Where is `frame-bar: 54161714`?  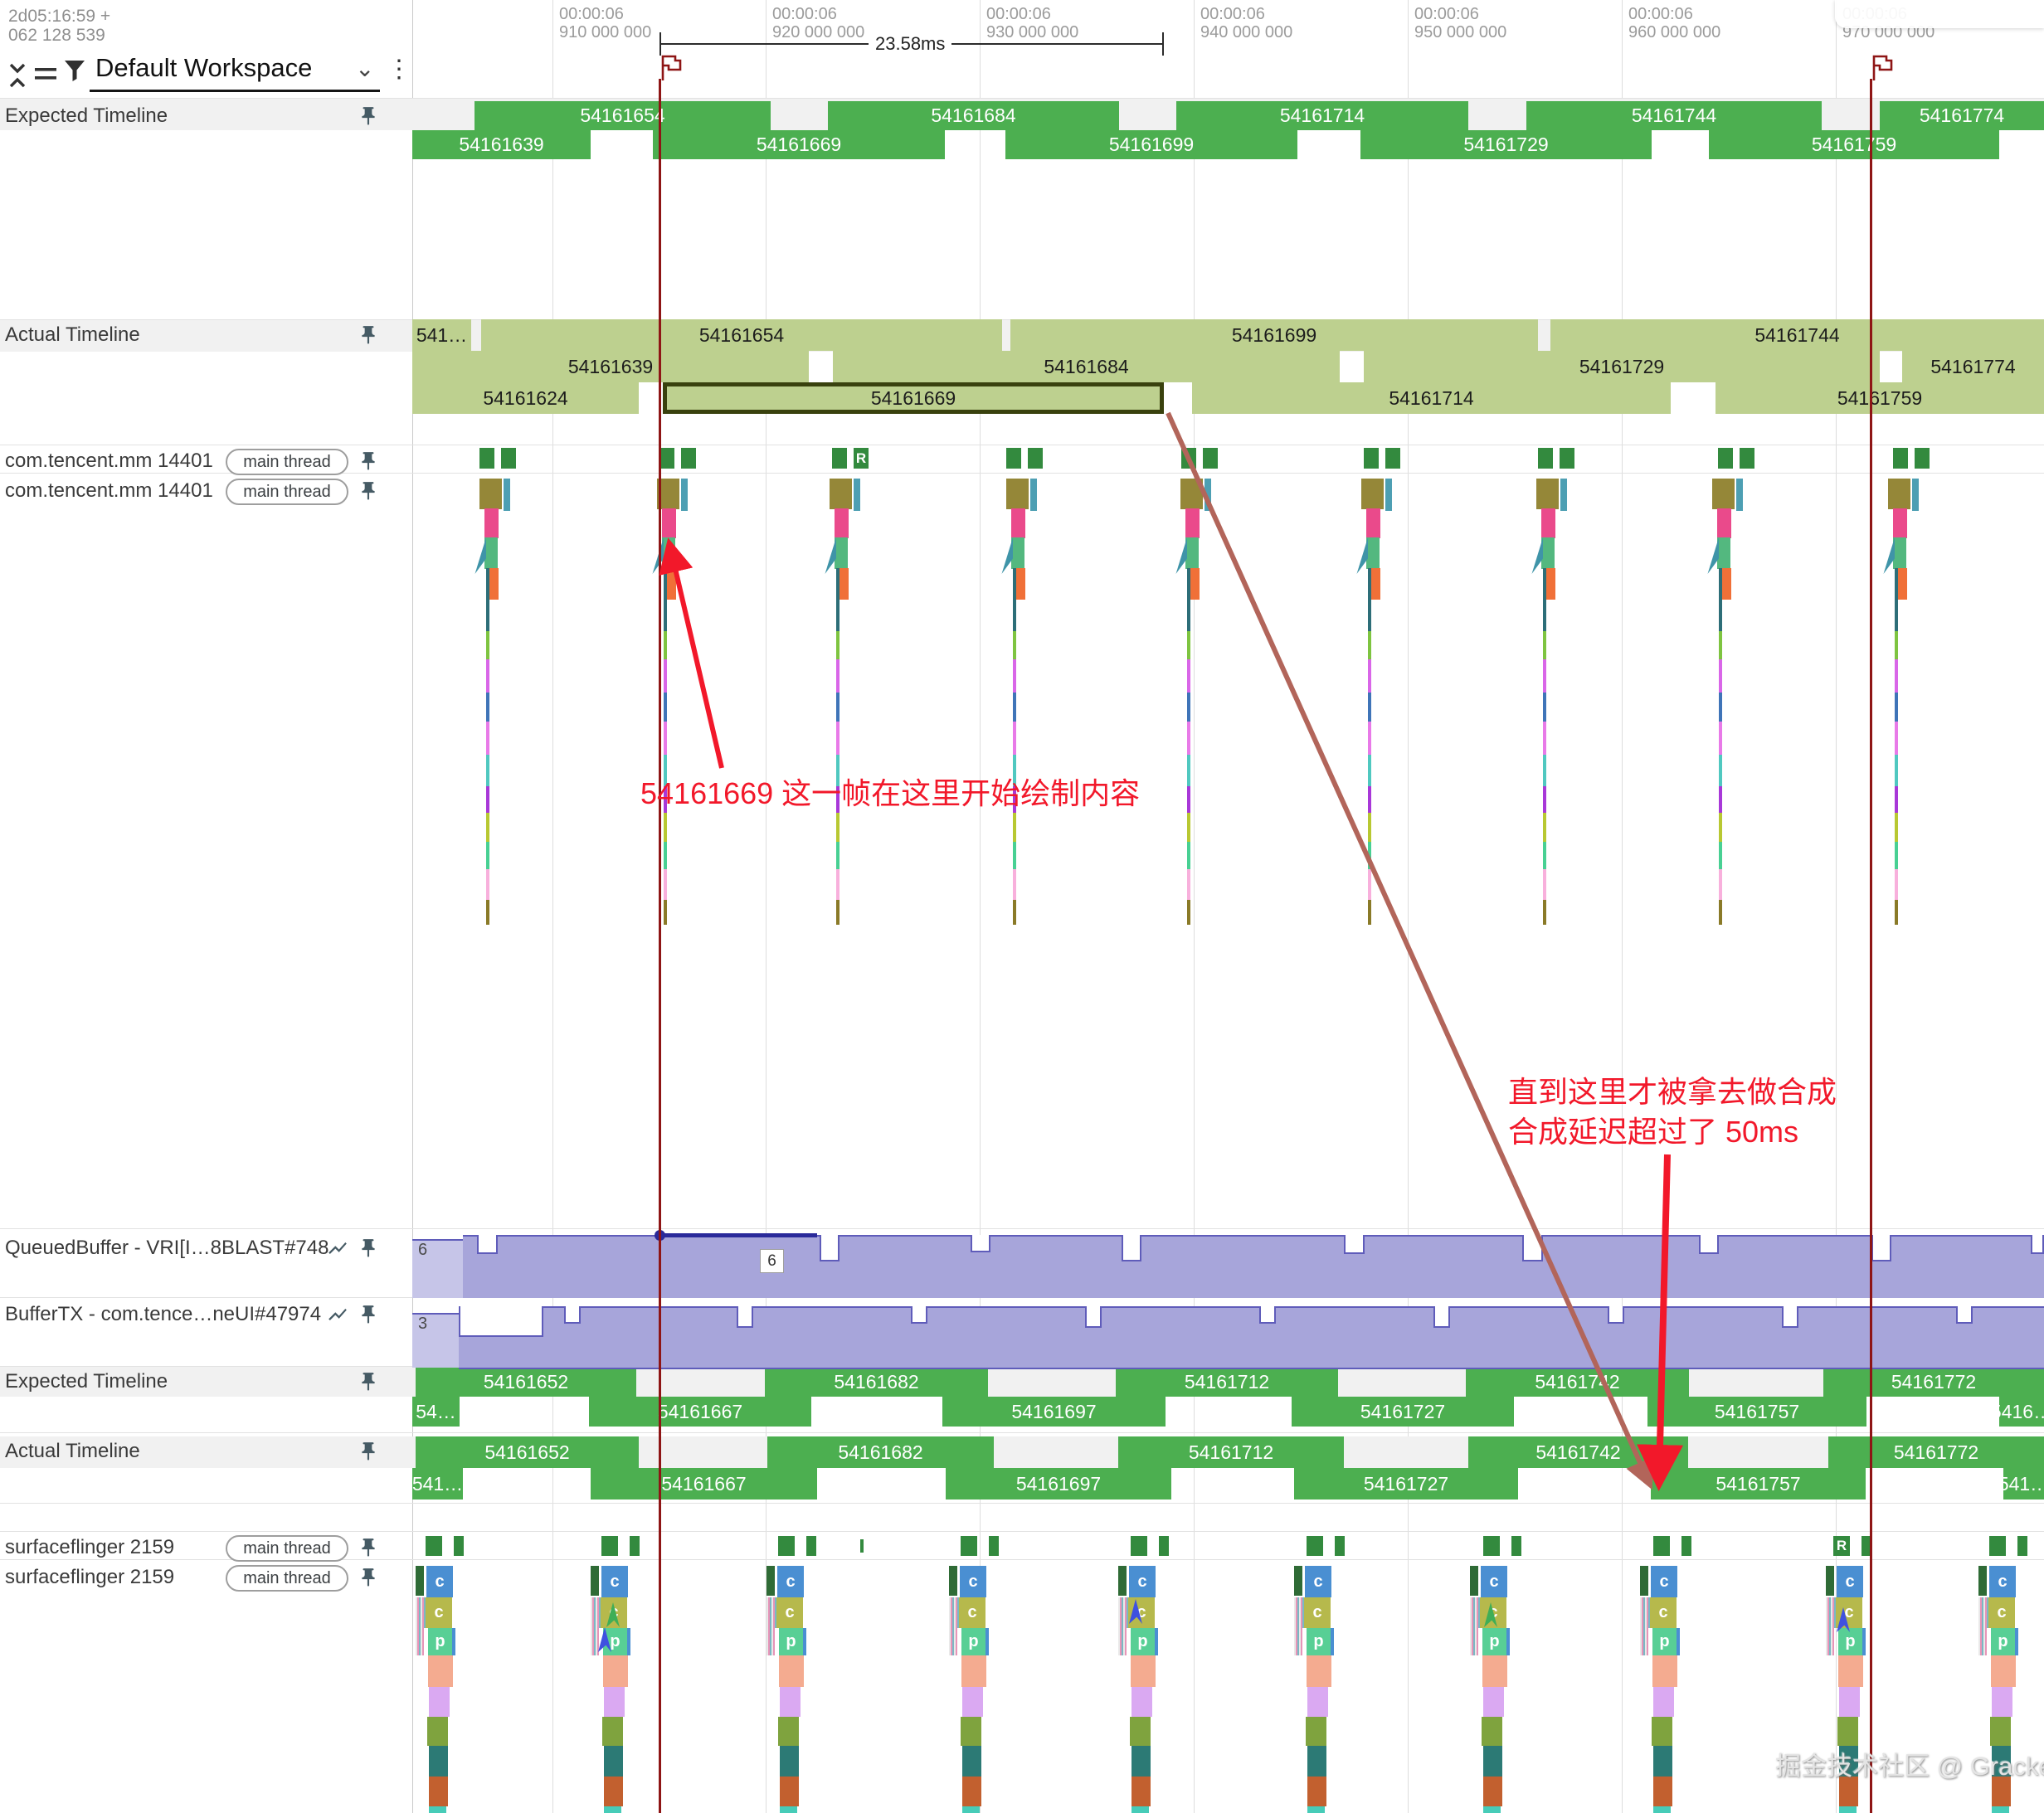
frame-bar: 54161714 is located at coordinates (1431, 398).